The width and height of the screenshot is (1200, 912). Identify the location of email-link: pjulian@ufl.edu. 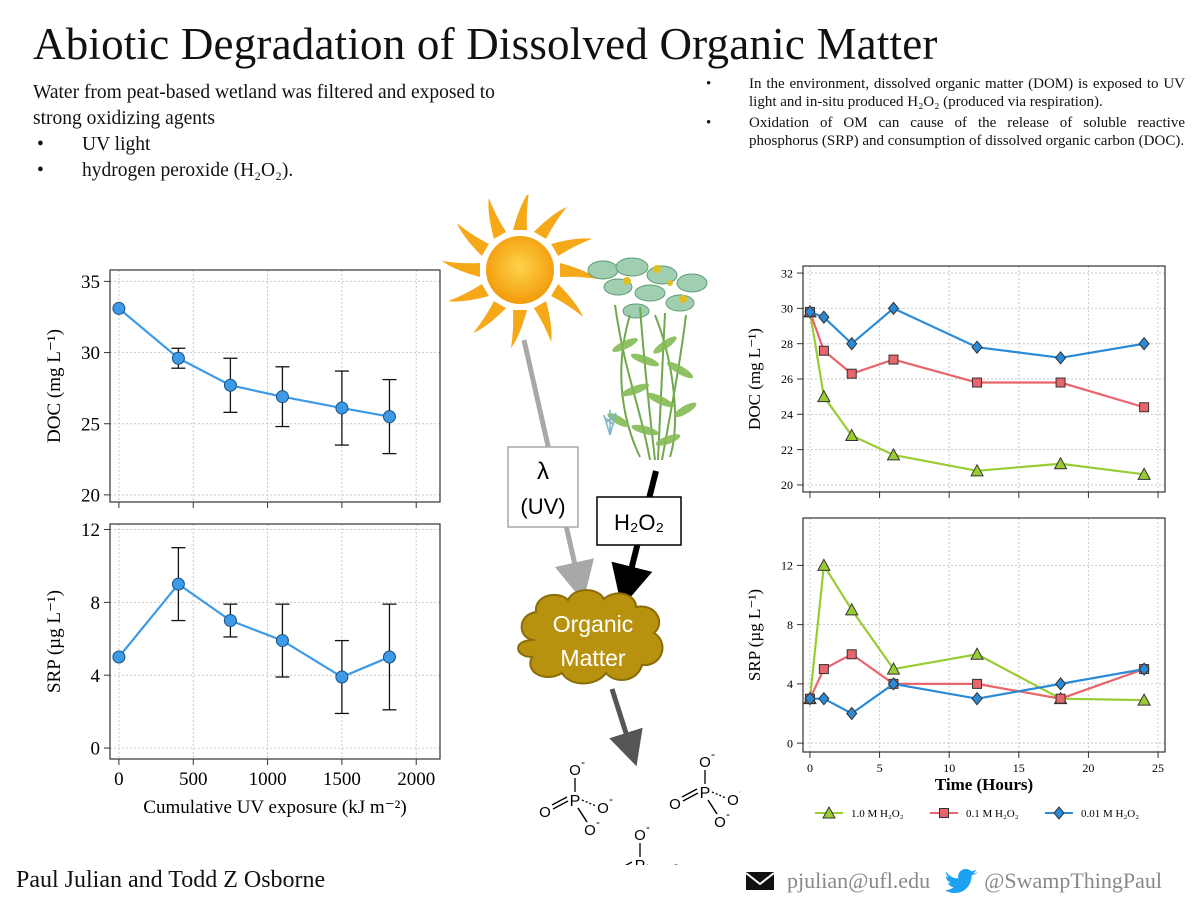
(859, 880).